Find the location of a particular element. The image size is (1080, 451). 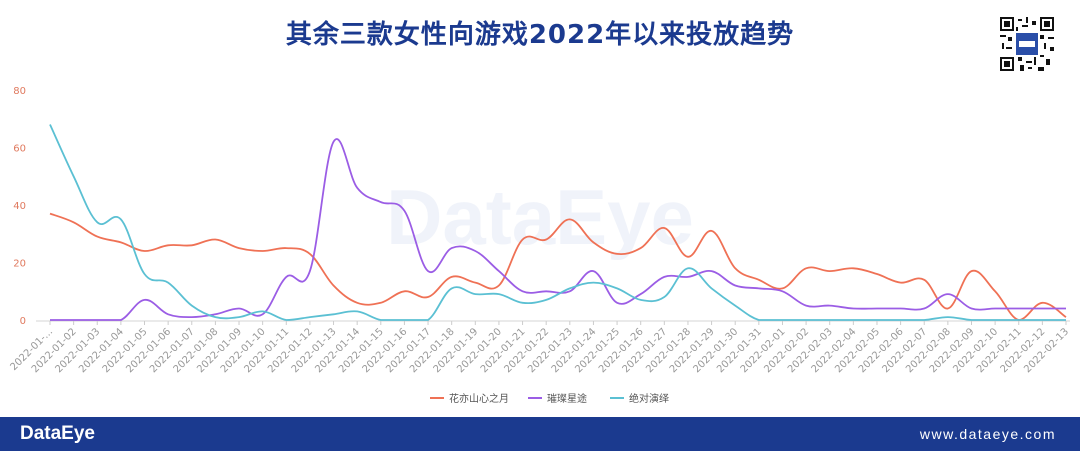

y-axis: 0 20 40 60 80 is located at coordinates (19, 206).